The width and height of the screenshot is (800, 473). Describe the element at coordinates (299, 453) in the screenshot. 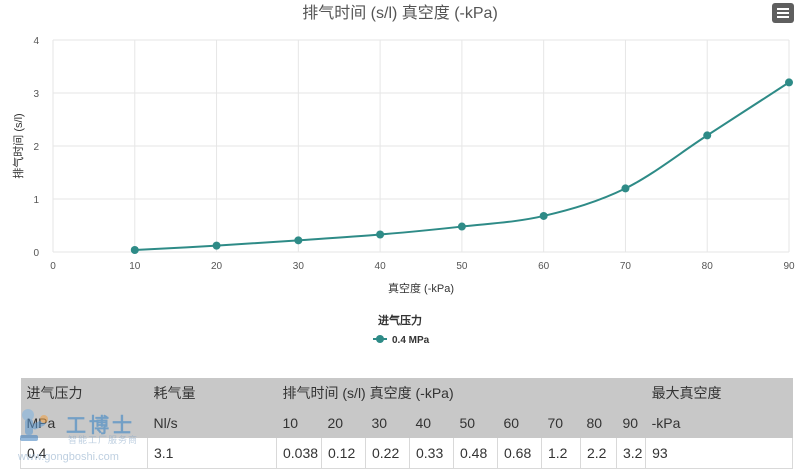

I see `table-cell: 0.038` at that location.